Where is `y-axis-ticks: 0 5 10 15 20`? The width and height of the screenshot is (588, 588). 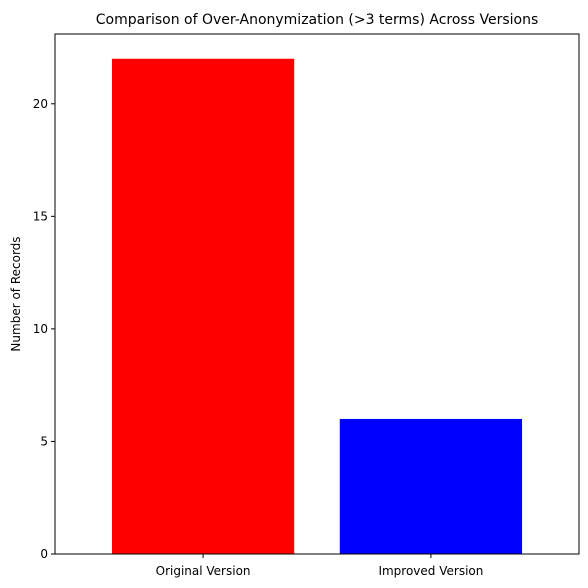 y-axis-ticks: 0 5 10 15 20 is located at coordinates (44, 329).